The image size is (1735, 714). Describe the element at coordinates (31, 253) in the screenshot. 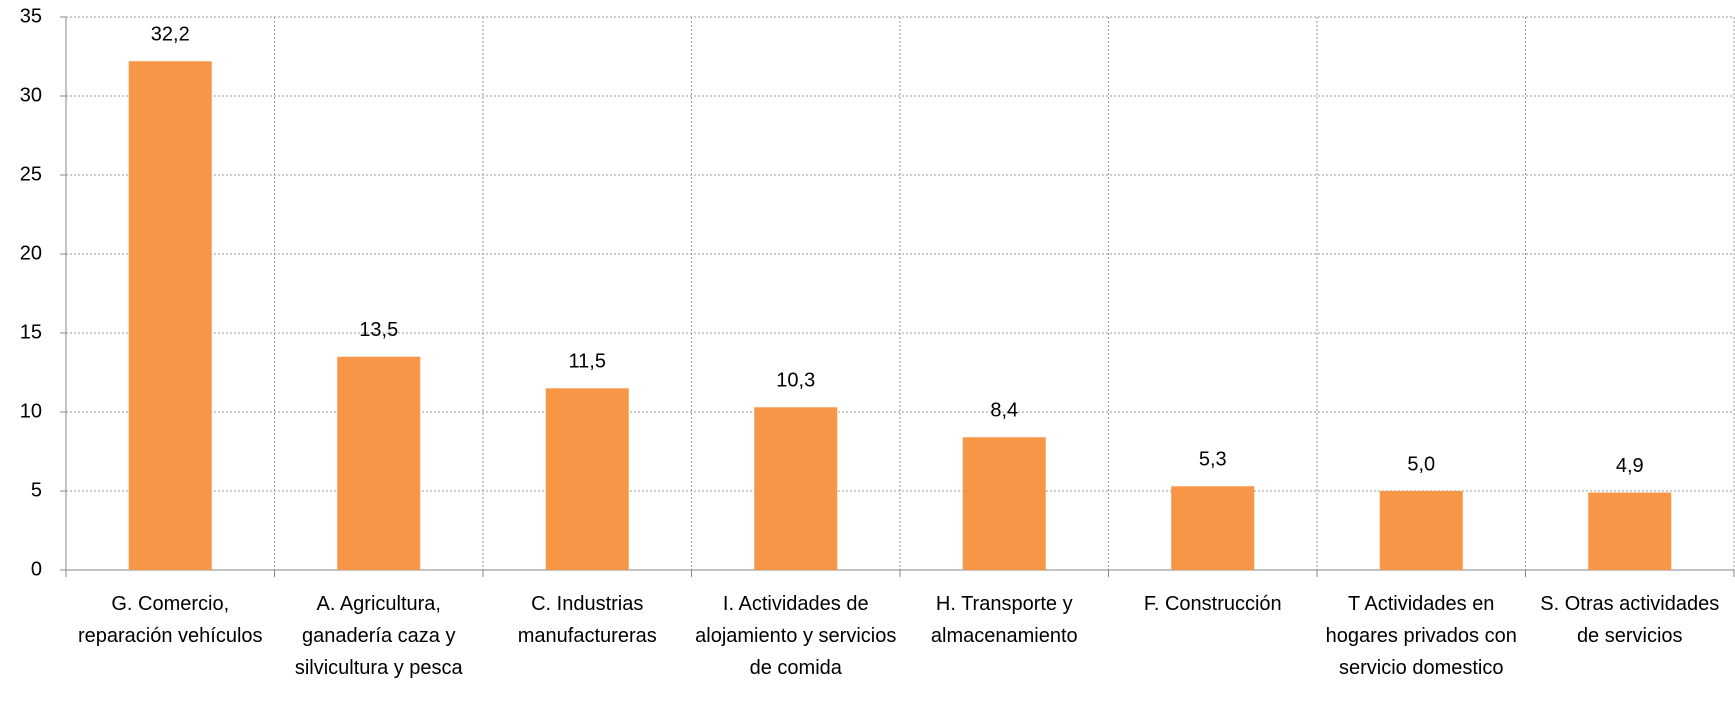

I see `y-tick-label: 20` at that location.